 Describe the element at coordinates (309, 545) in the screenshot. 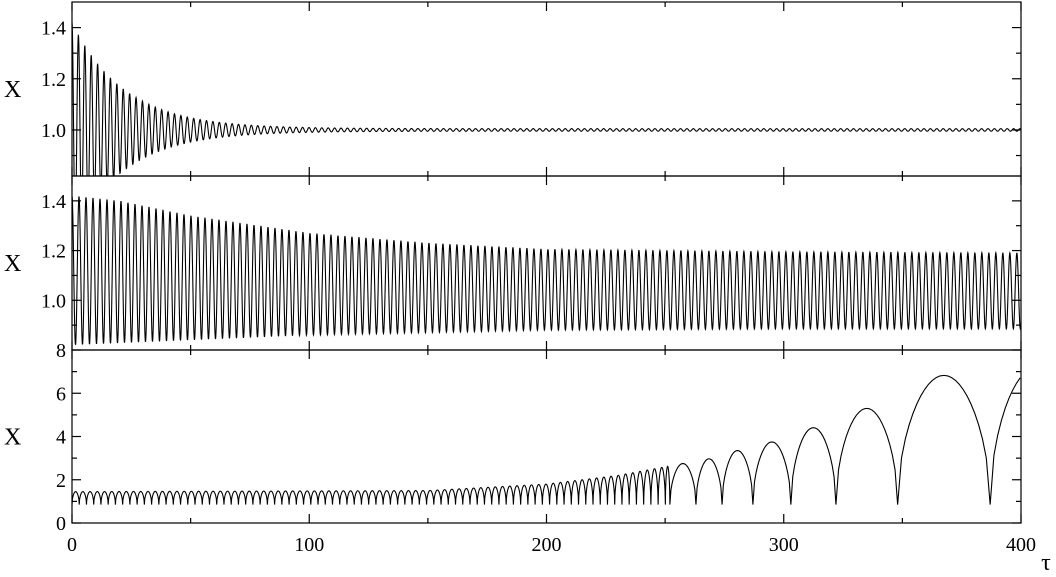

I see `x-tick-label: 100` at that location.